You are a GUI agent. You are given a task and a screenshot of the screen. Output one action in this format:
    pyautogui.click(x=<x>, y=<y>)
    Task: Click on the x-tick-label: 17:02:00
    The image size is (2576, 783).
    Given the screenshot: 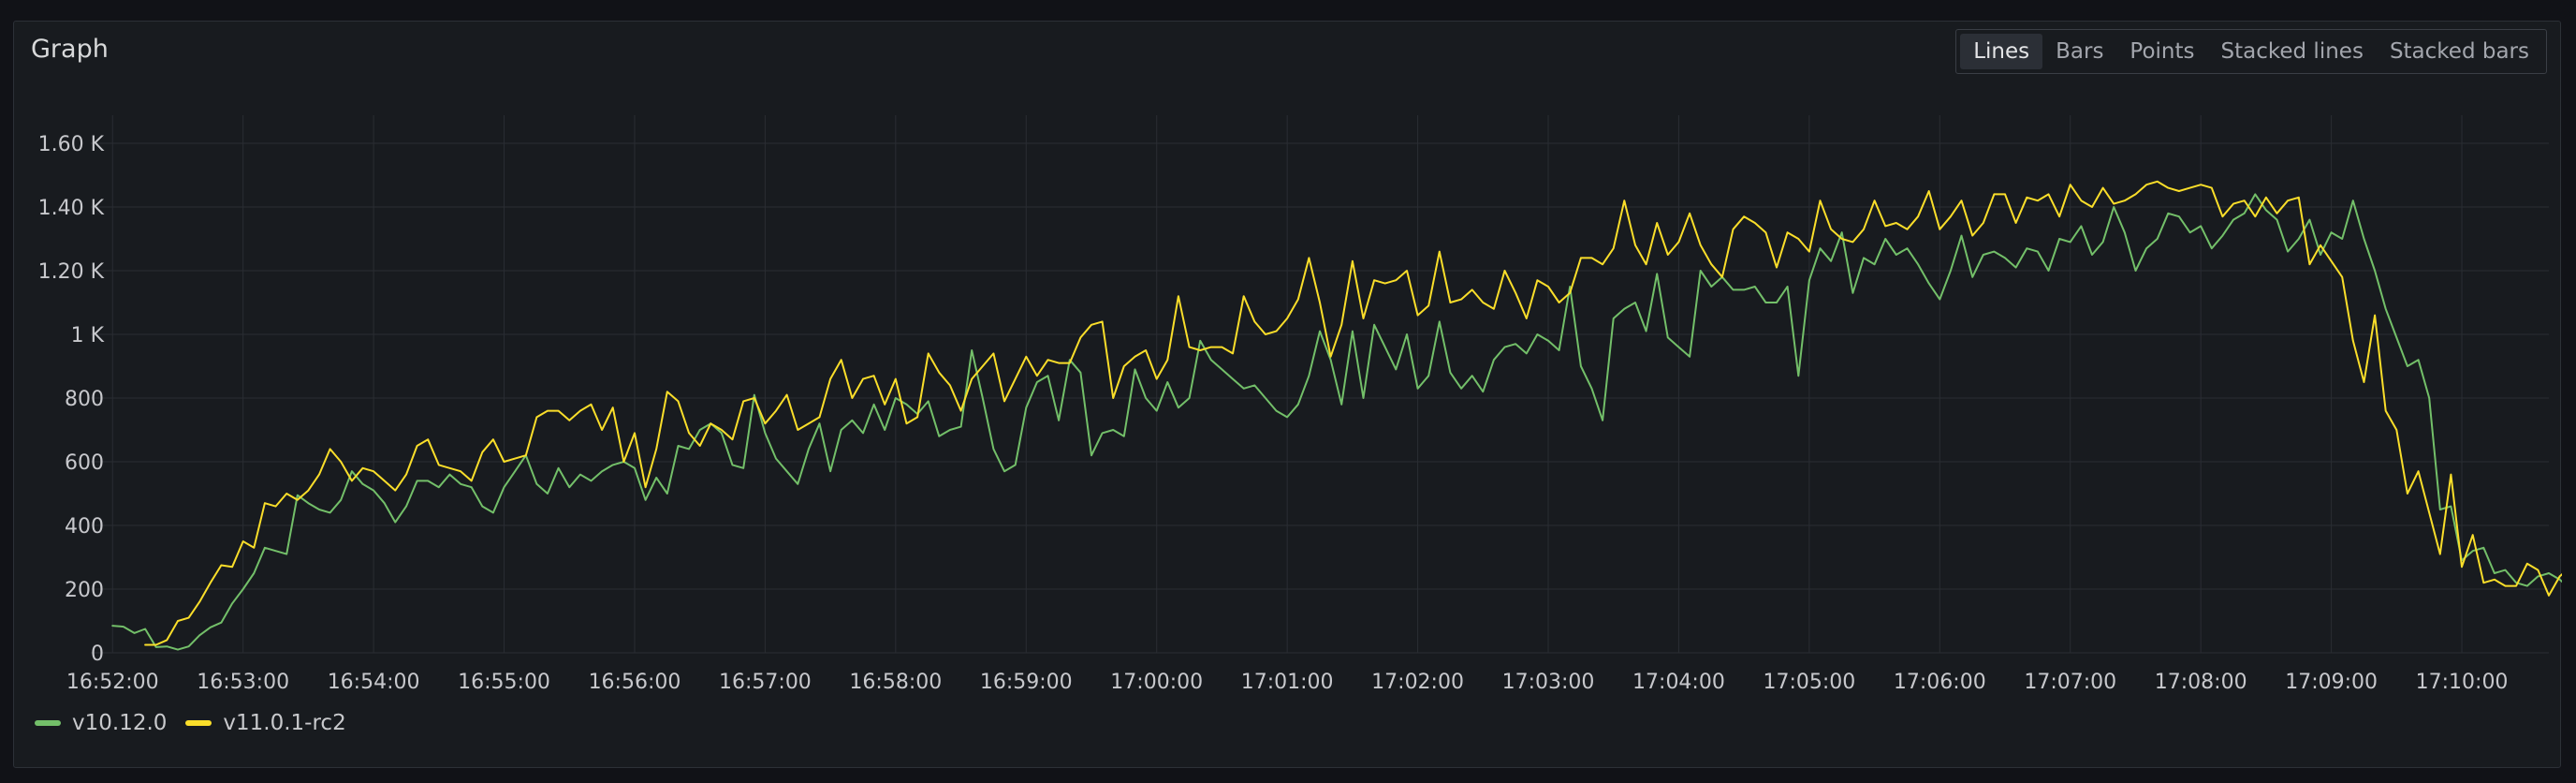 What is the action you would take?
    pyautogui.click(x=1417, y=682)
    